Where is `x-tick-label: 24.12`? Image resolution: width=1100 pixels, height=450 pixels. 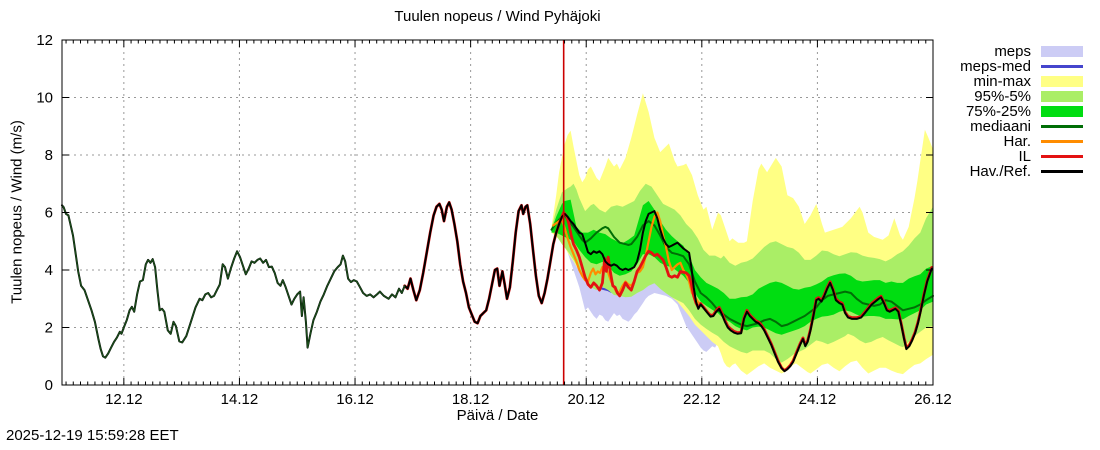 x-tick-label: 24.12 is located at coordinates (818, 399).